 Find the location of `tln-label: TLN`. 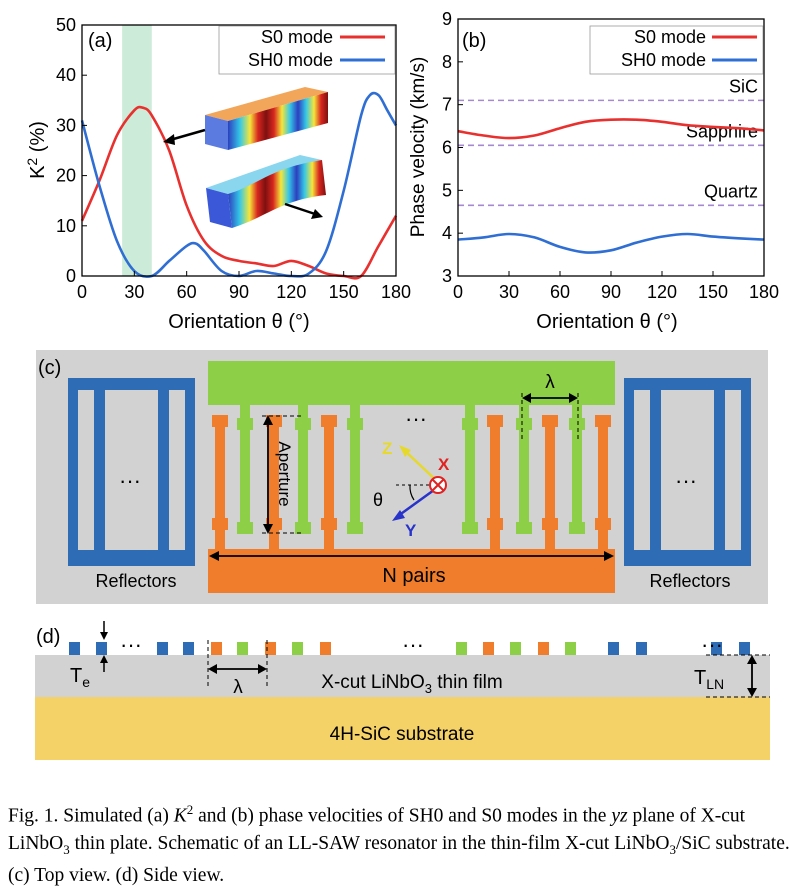

tln-label: TLN is located at coordinates (709, 679).